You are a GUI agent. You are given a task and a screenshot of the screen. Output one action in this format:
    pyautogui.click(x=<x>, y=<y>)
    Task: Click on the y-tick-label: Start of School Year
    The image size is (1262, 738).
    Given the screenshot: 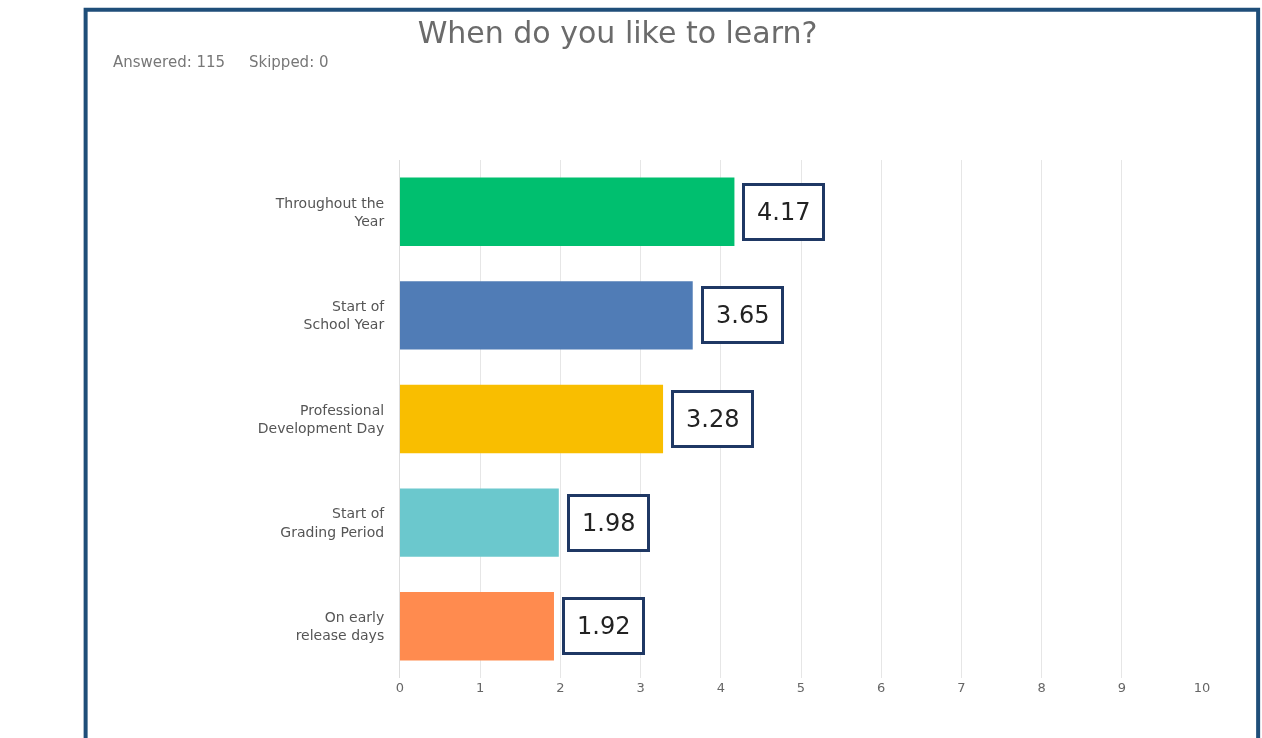 What is the action you would take?
    pyautogui.click(x=344, y=315)
    